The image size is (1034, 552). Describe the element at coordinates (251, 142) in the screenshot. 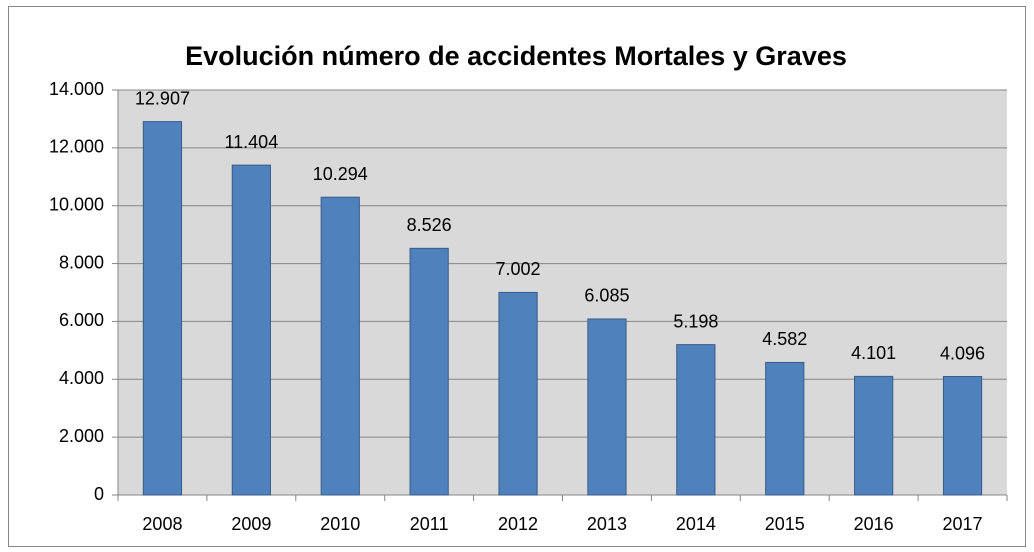

I see `data-label: 11.404` at that location.